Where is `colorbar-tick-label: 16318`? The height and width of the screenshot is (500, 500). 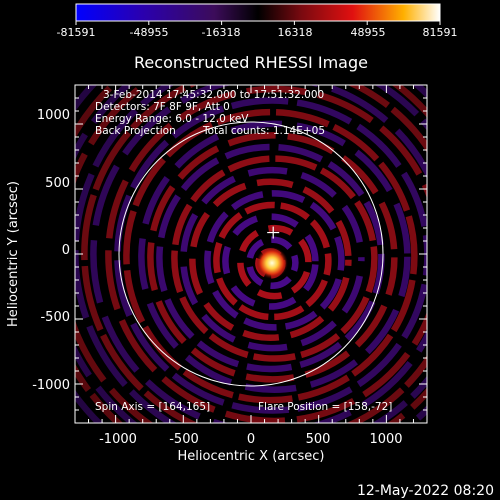 colorbar-tick-label: 16318 is located at coordinates (295, 32).